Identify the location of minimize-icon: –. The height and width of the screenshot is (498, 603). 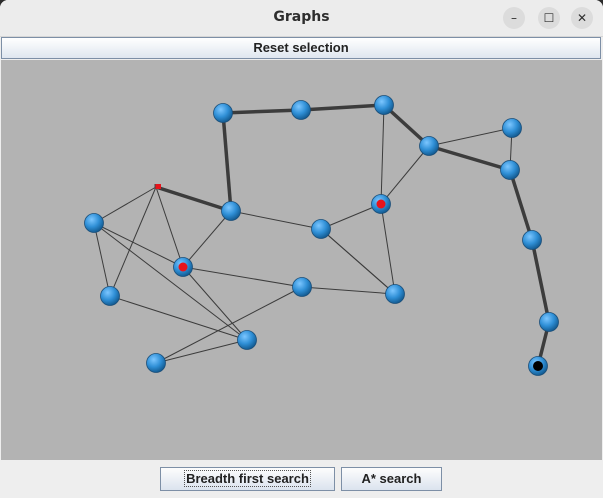
(514, 18).